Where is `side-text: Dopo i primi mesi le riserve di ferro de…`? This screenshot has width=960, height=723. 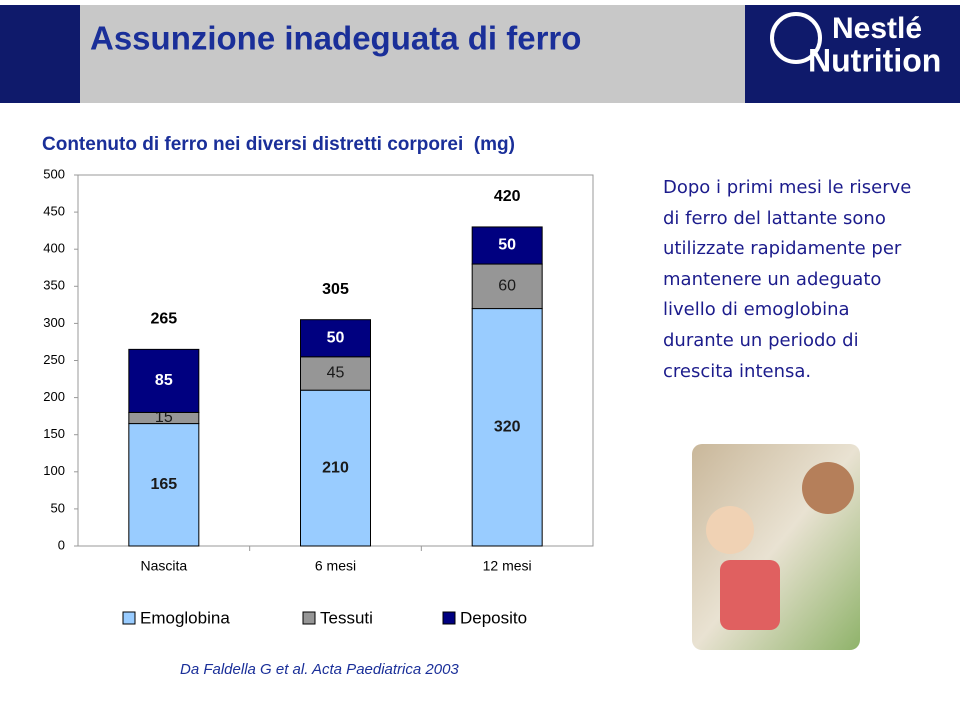
side-text: Dopo i primi mesi le riserve di ferro de… is located at coordinates (787, 279).